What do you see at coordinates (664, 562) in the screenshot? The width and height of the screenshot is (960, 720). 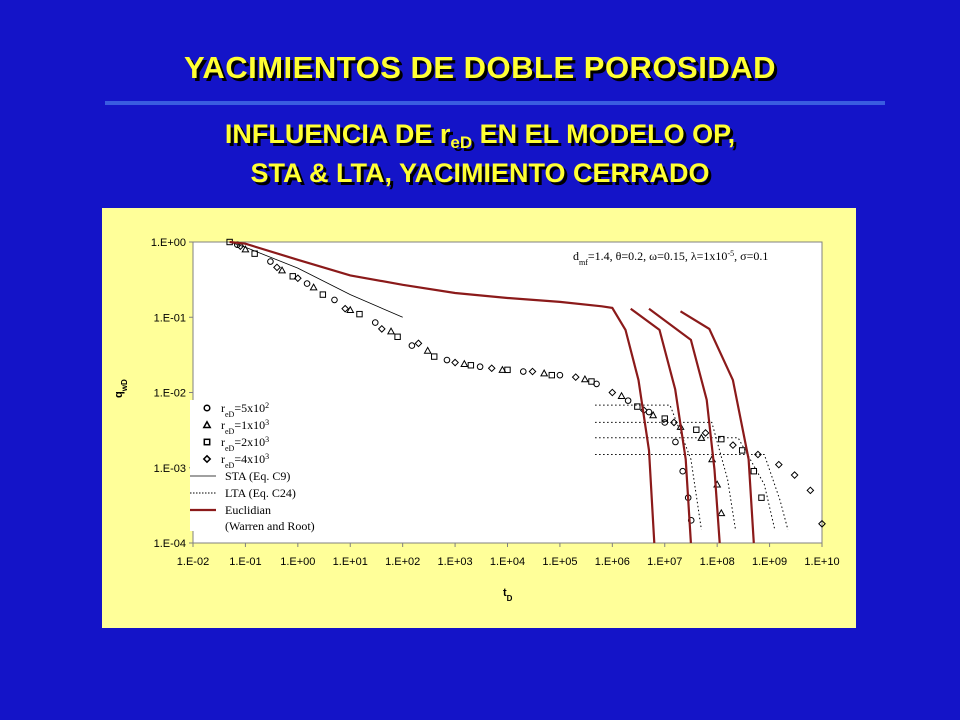 I see `x-tick-label: 1.E+07` at bounding box center [664, 562].